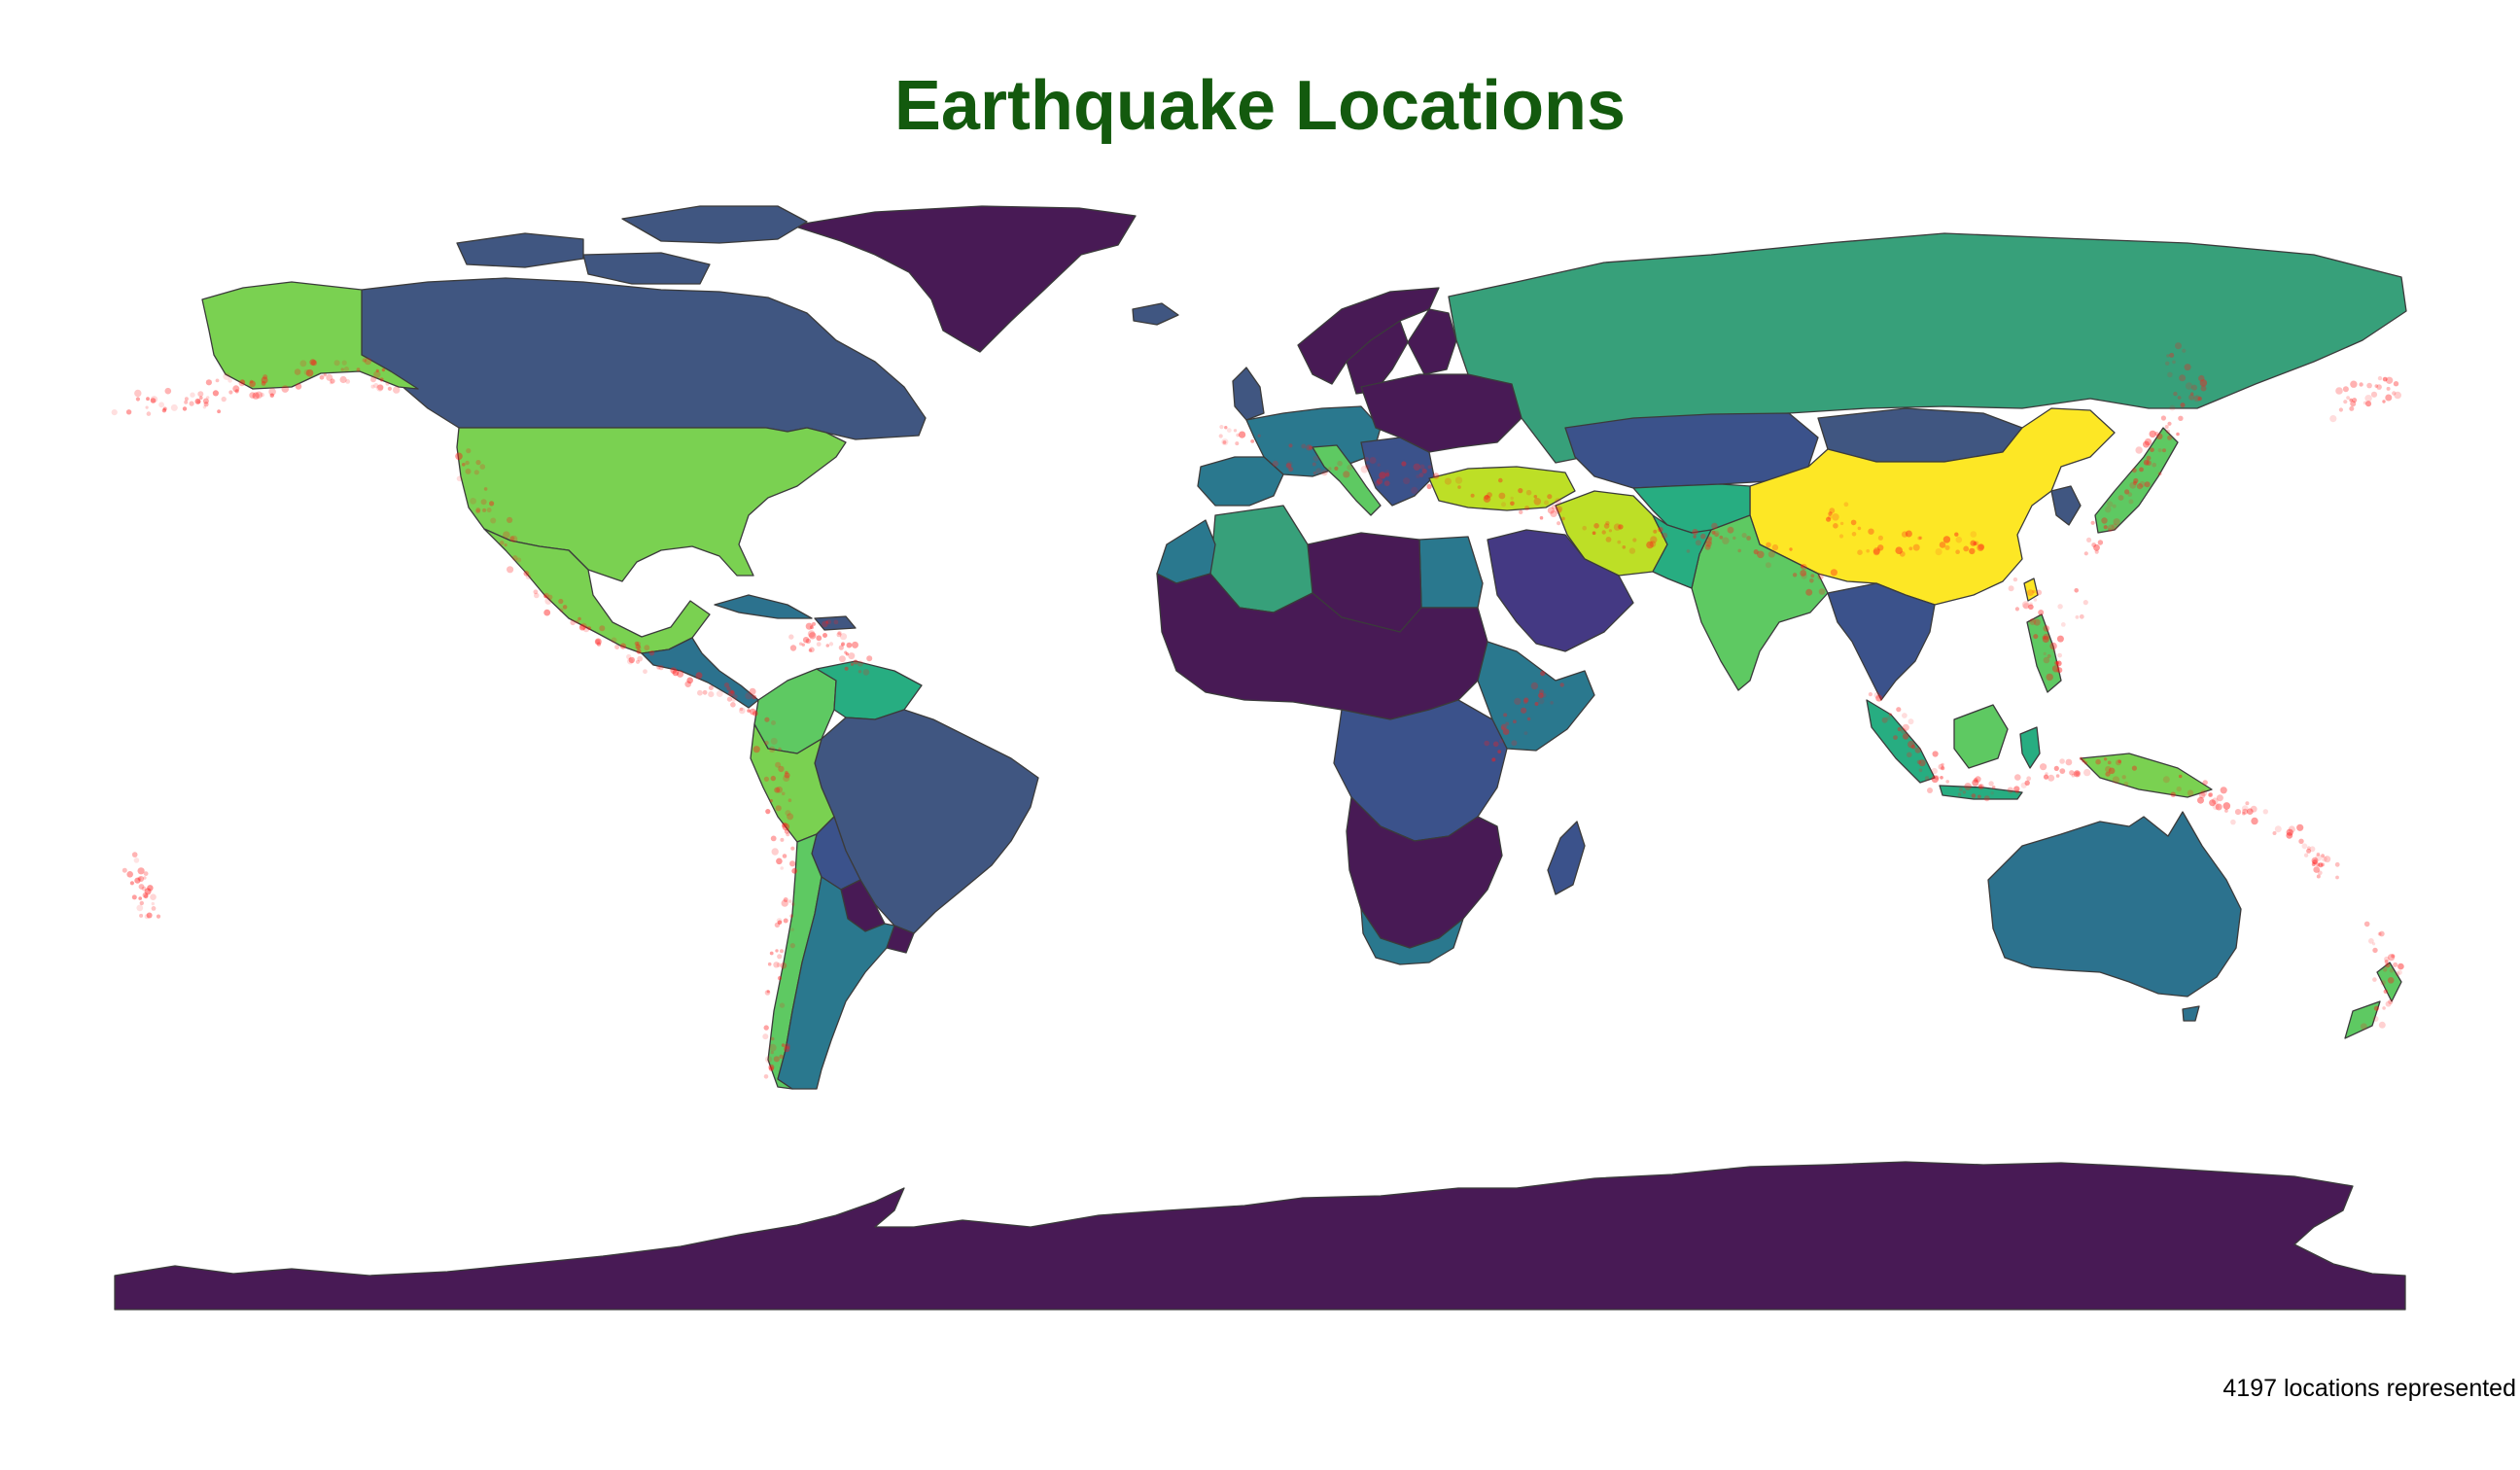  Describe the element at coordinates (1424, 872) in the screenshot. I see `region-southern-africa` at that location.